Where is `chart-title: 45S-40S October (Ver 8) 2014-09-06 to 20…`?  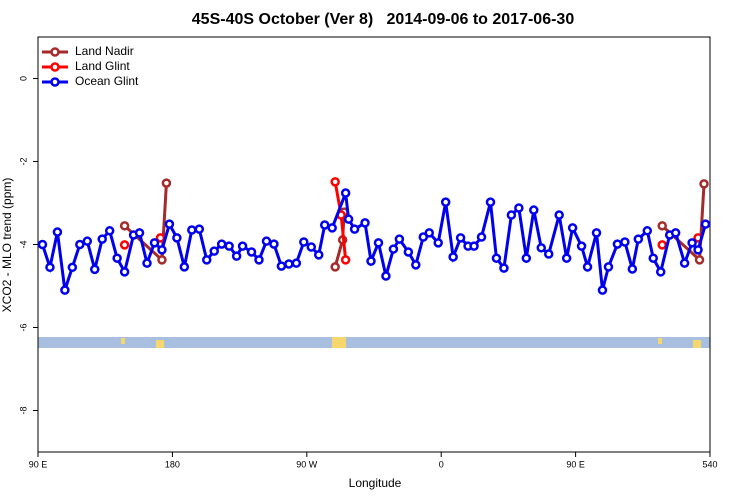
chart-title: 45S-40S October (Ver 8) 2014-09-06 to 20… is located at coordinates (383, 19).